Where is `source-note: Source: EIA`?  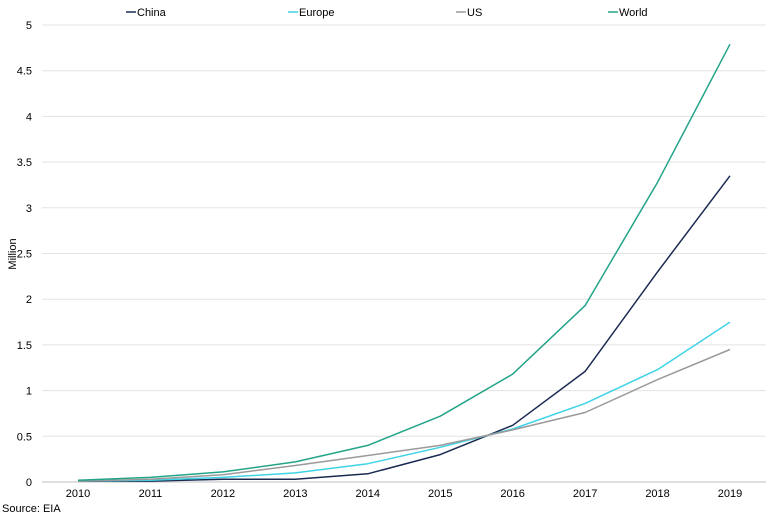
source-note: Source: EIA is located at coordinates (31, 509).